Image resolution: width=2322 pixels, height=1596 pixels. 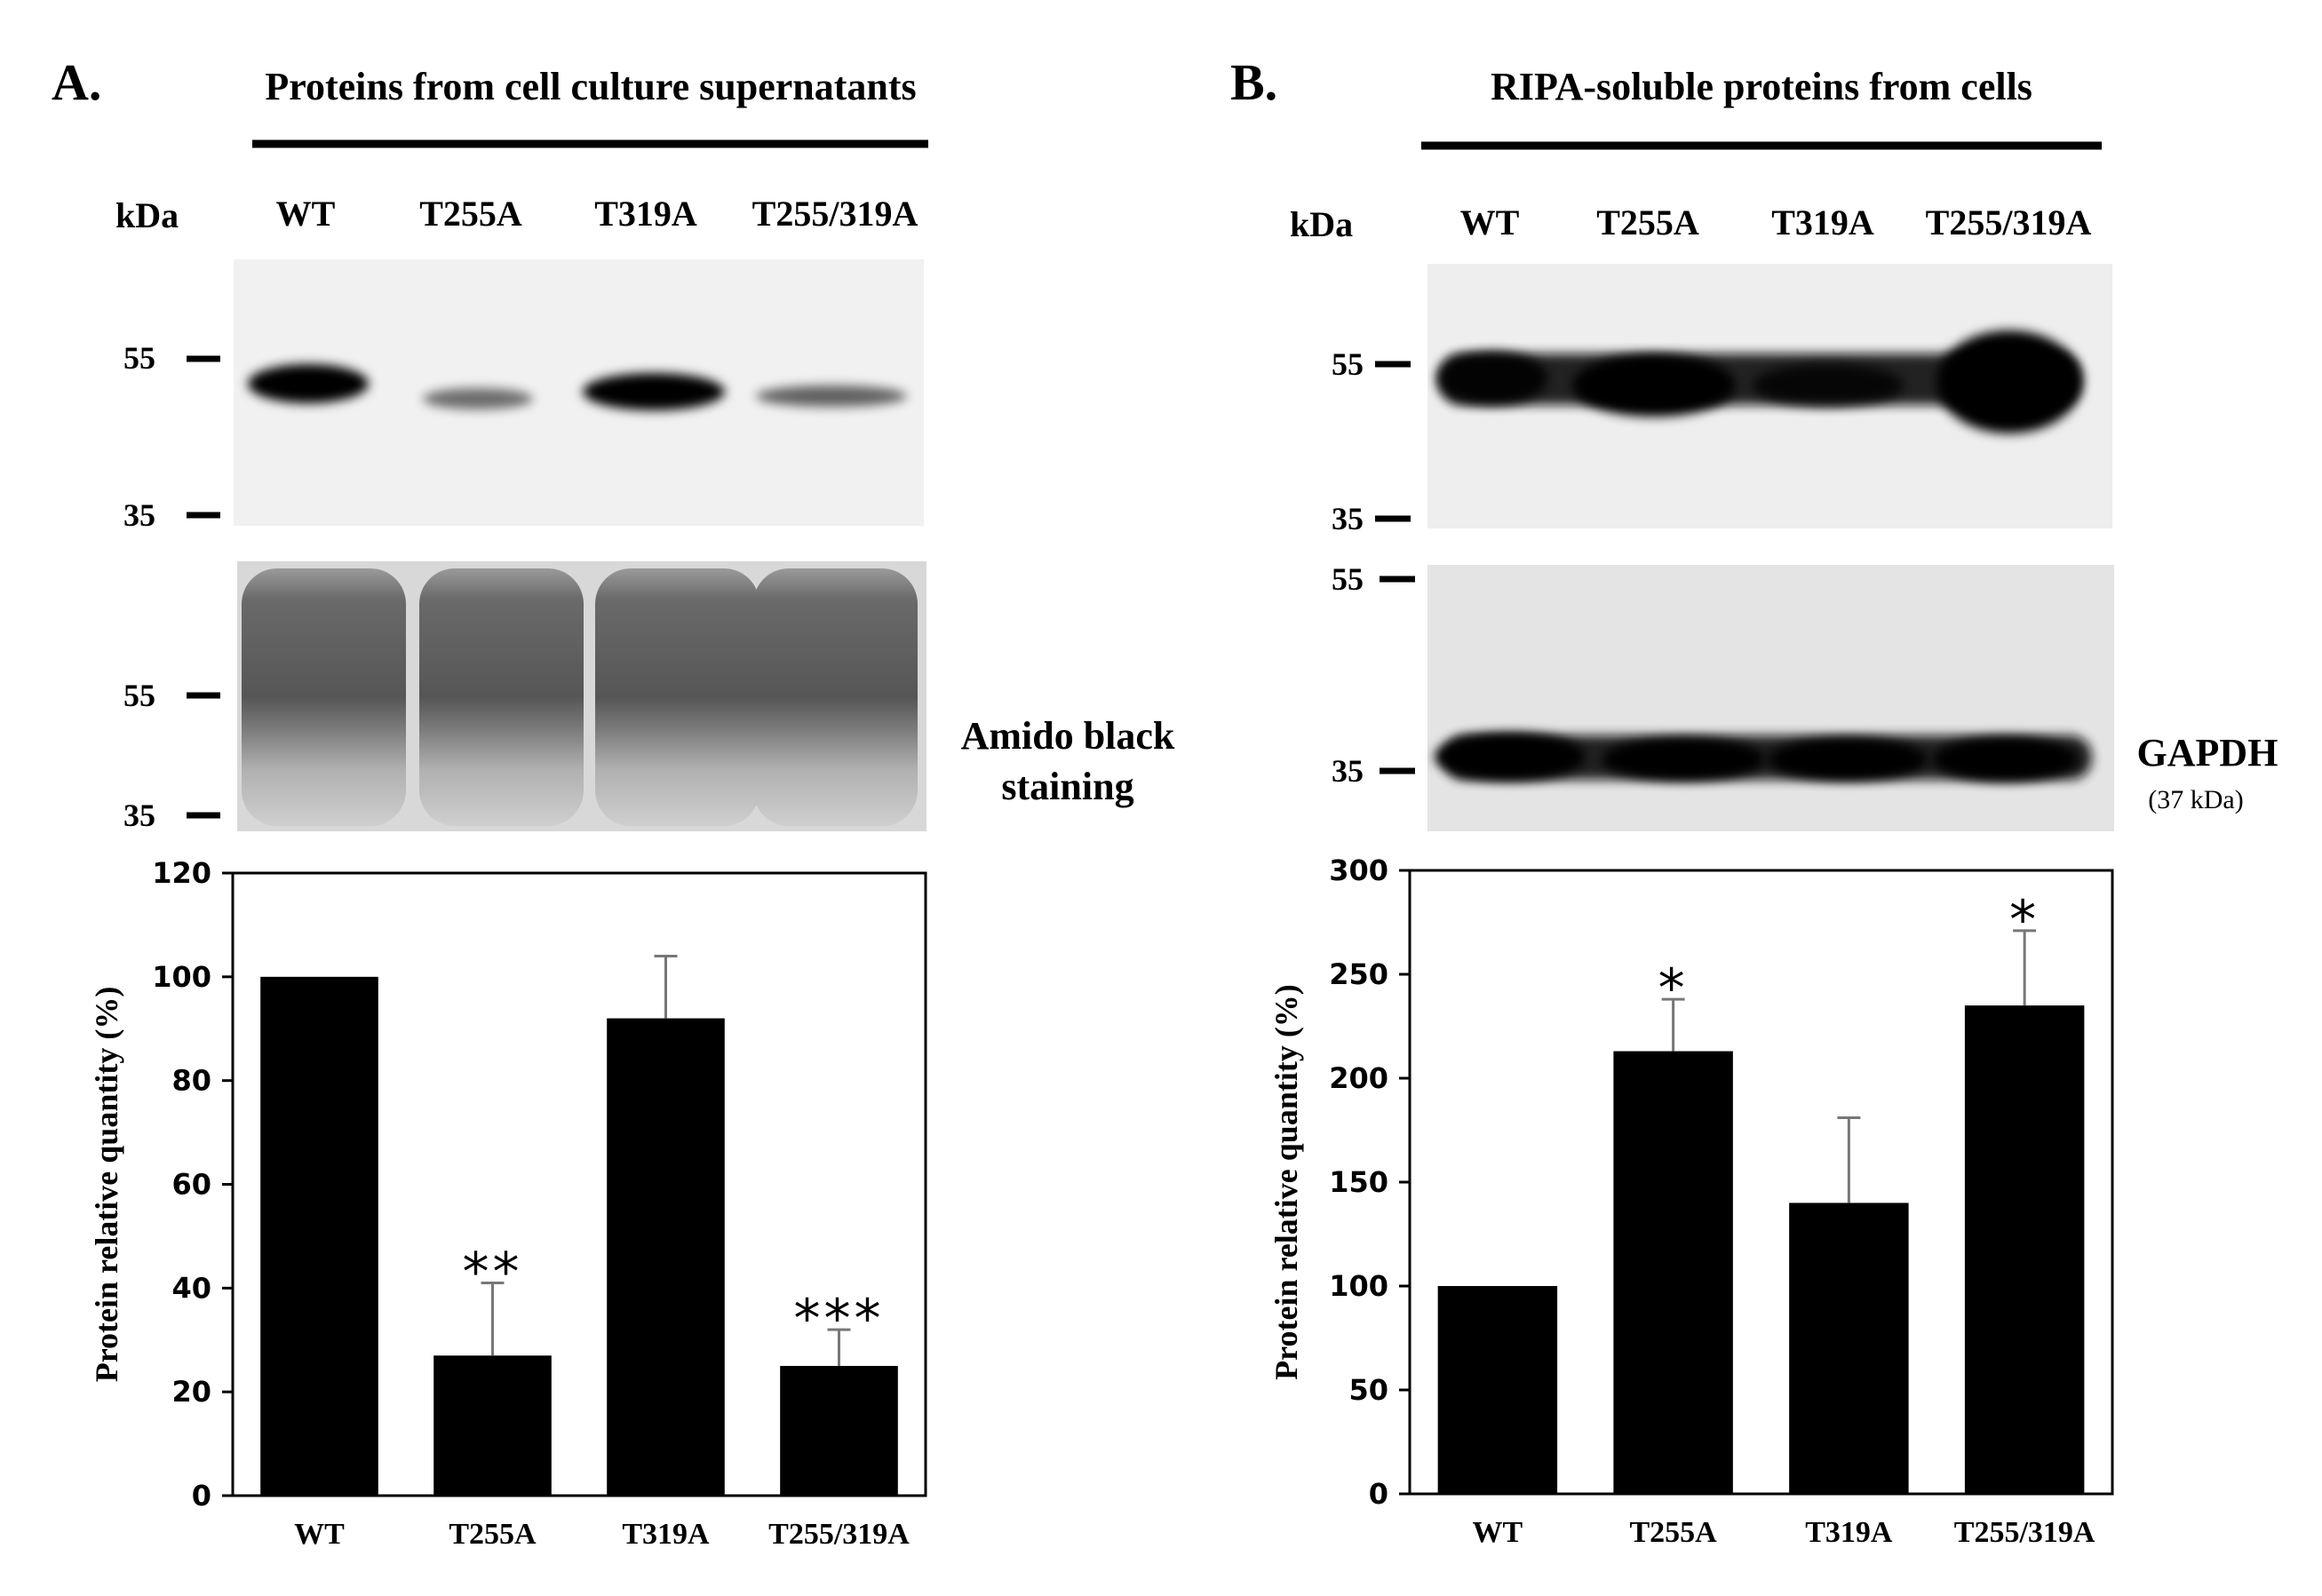 I want to click on significance-mark: **, so click(x=493, y=1272).